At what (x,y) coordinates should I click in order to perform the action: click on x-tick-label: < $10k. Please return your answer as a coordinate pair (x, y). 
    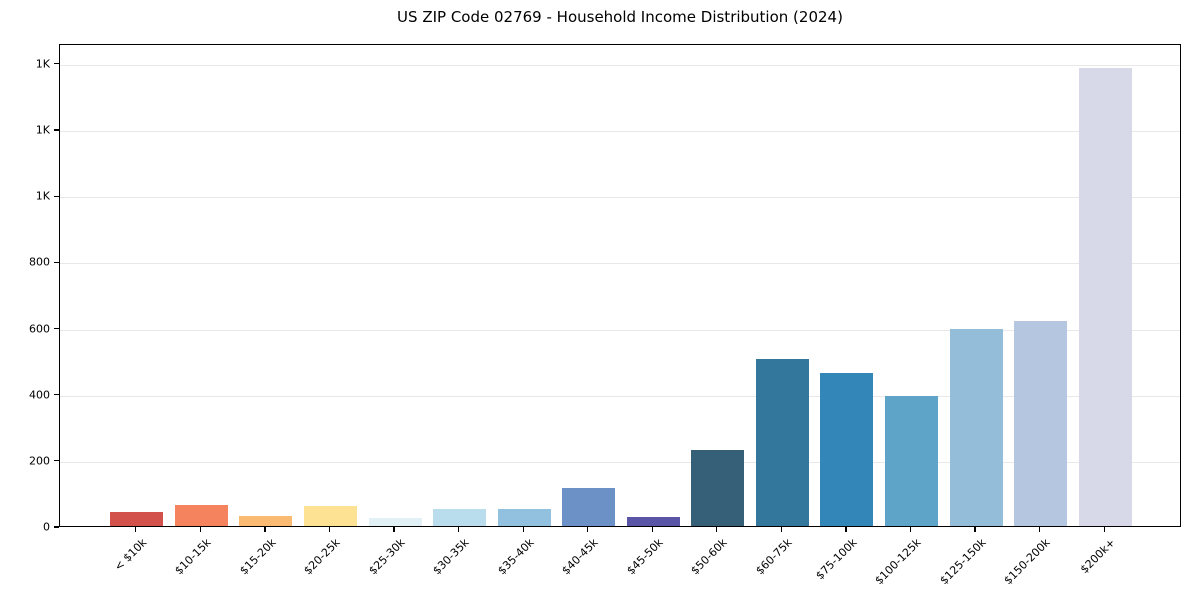
    Looking at the image, I should click on (130, 555).